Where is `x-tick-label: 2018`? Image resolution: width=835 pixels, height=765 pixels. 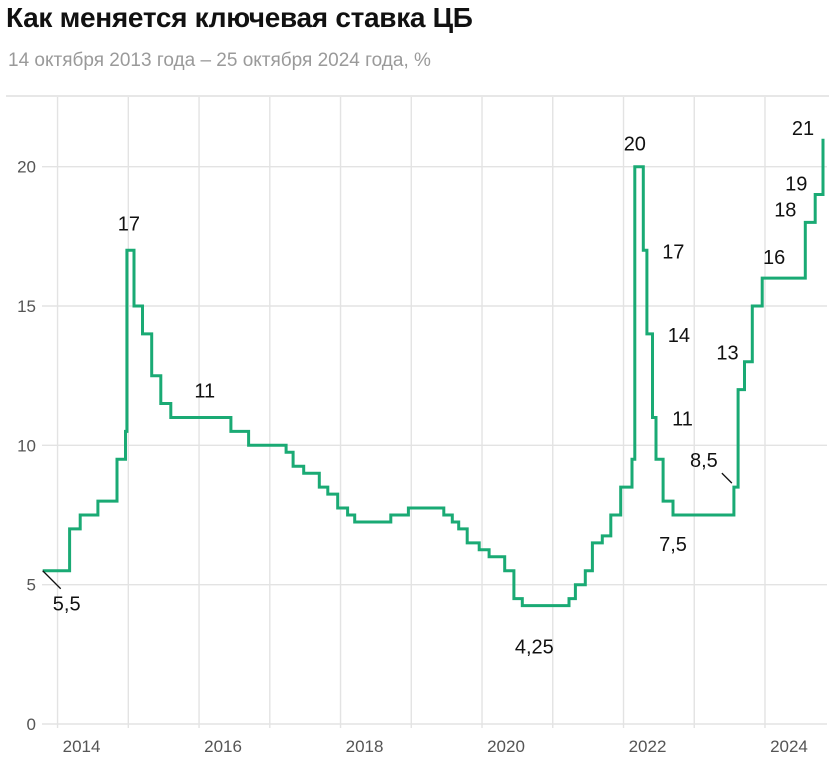 x-tick-label: 2018 is located at coordinates (365, 746).